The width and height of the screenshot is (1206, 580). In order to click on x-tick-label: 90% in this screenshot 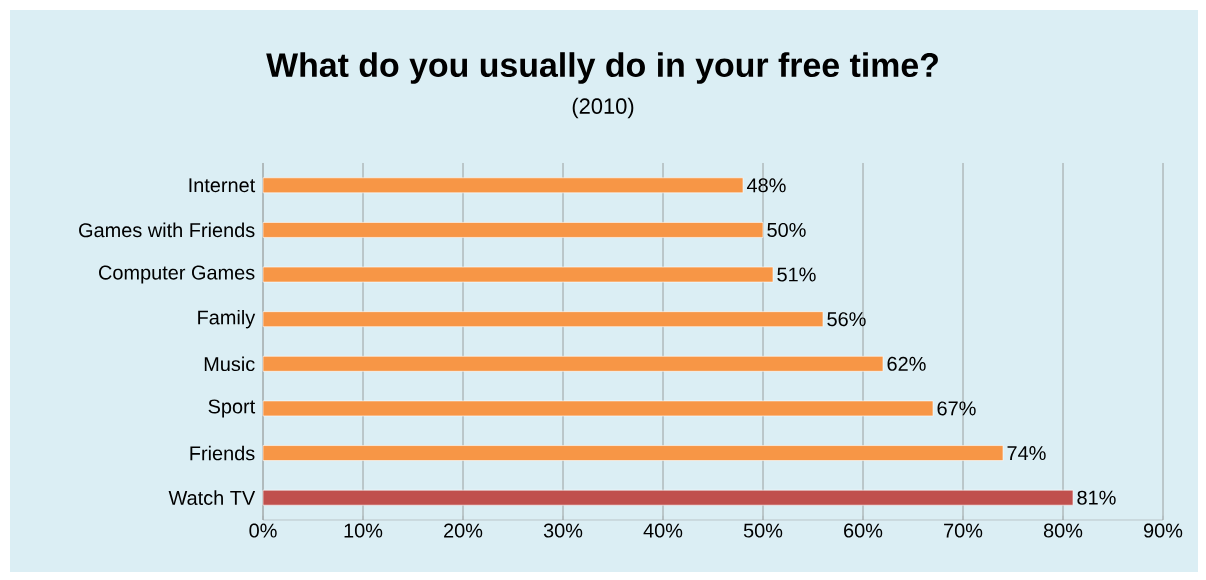, I will do `click(1163, 530)`.